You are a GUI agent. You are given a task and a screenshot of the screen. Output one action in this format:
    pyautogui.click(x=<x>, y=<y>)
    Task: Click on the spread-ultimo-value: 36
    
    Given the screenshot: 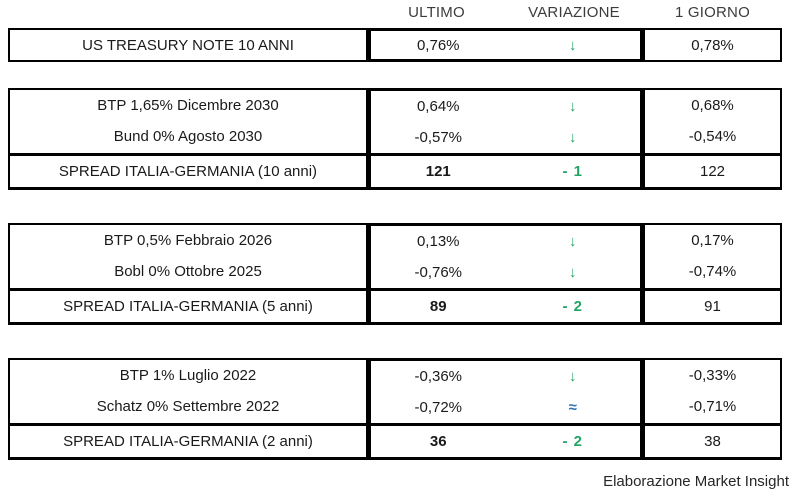 What is the action you would take?
    pyautogui.click(x=438, y=441)
    